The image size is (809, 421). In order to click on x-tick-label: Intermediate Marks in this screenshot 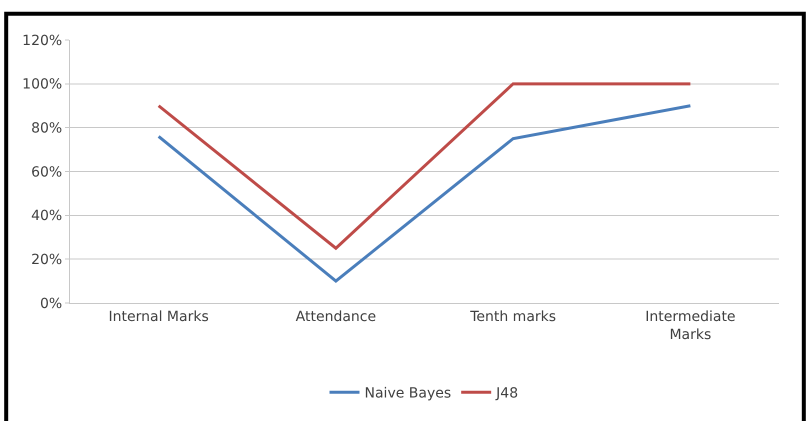, I will do `click(690, 325)`.